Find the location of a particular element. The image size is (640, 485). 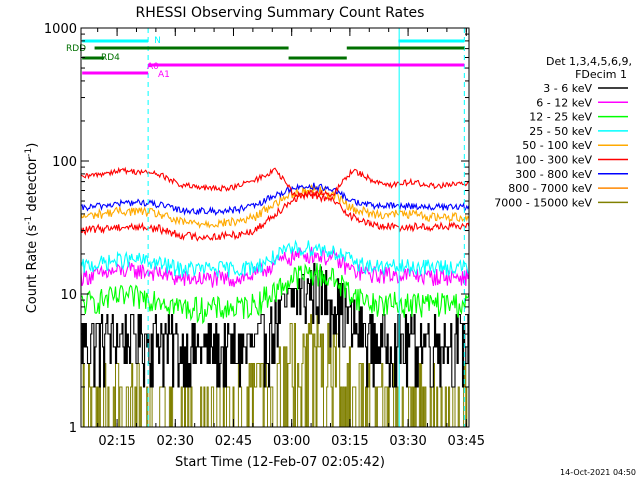

series-line-50-100-kev is located at coordinates (275, 206).